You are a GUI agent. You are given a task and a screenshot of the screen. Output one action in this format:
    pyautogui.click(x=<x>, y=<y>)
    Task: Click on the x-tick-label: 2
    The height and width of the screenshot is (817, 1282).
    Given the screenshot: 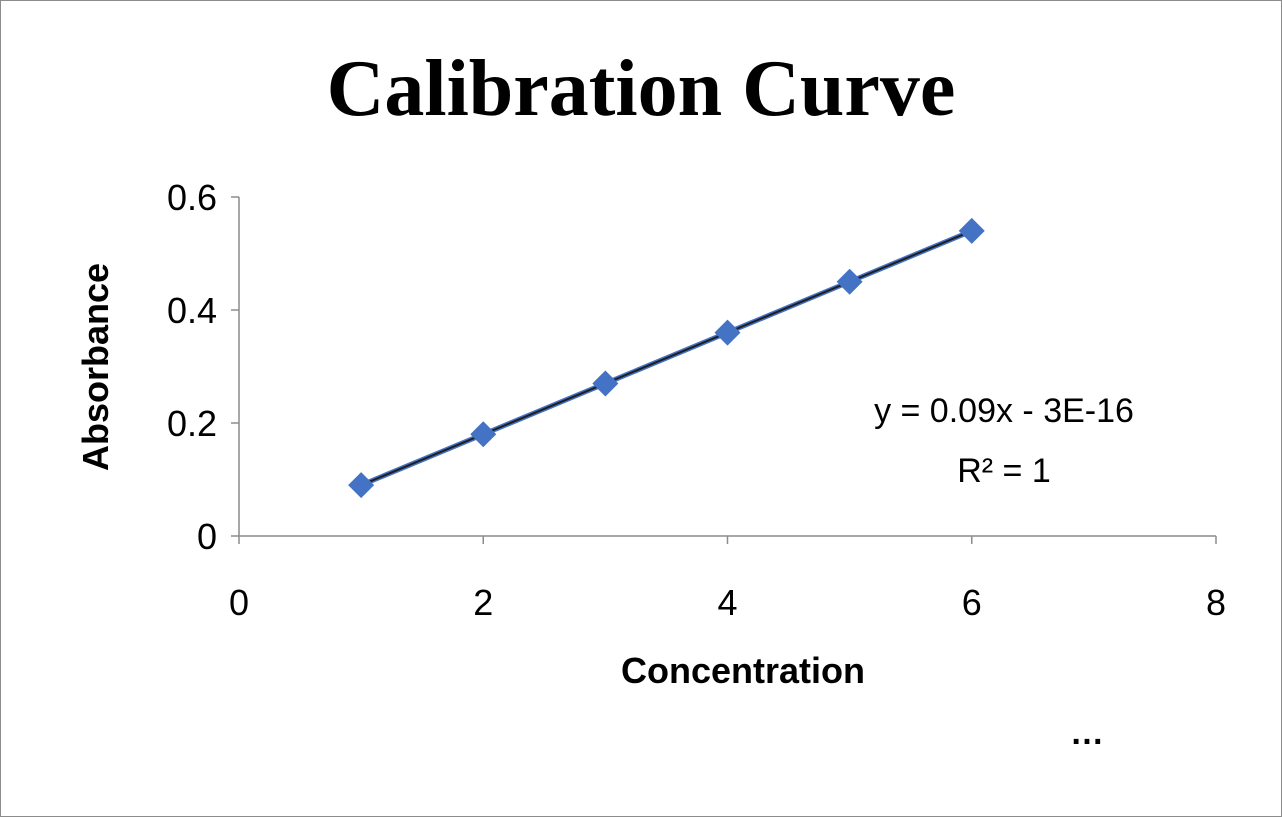 What is the action you would take?
    pyautogui.click(x=483, y=602)
    